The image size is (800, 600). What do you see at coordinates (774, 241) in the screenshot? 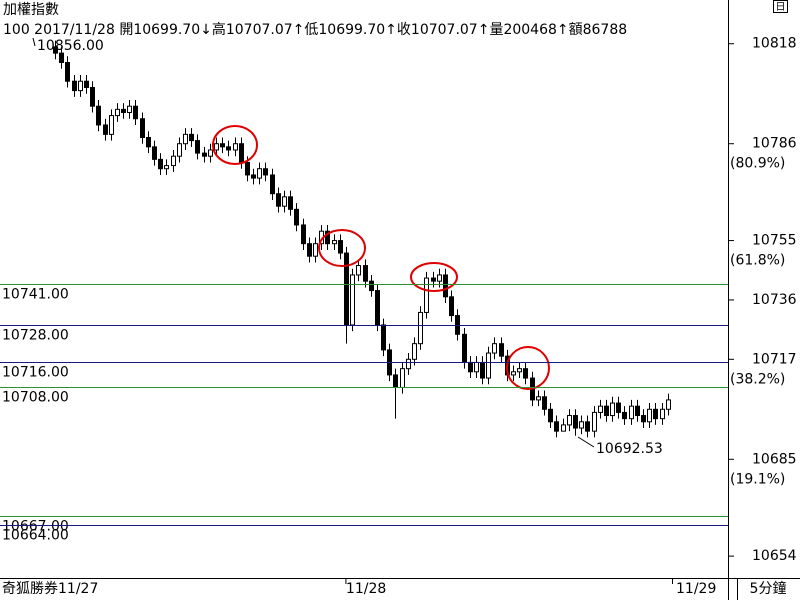
I see `y-tick-label: 10755` at bounding box center [774, 241].